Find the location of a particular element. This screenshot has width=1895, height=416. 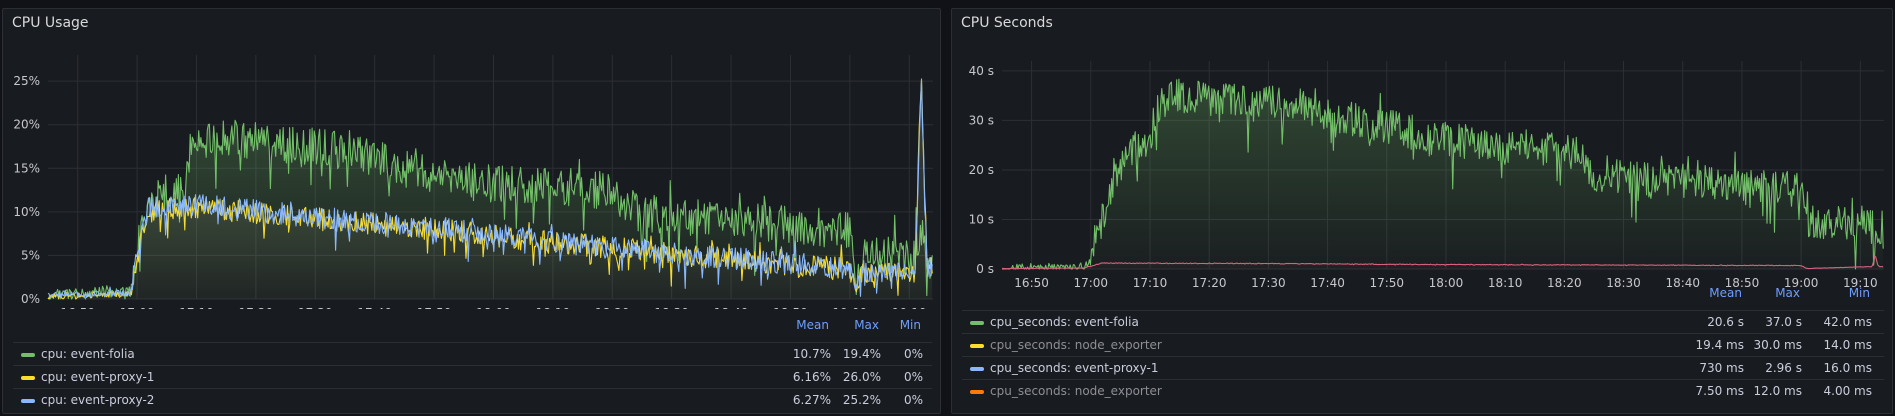

y-tick-label: 40 s is located at coordinates (981, 71).